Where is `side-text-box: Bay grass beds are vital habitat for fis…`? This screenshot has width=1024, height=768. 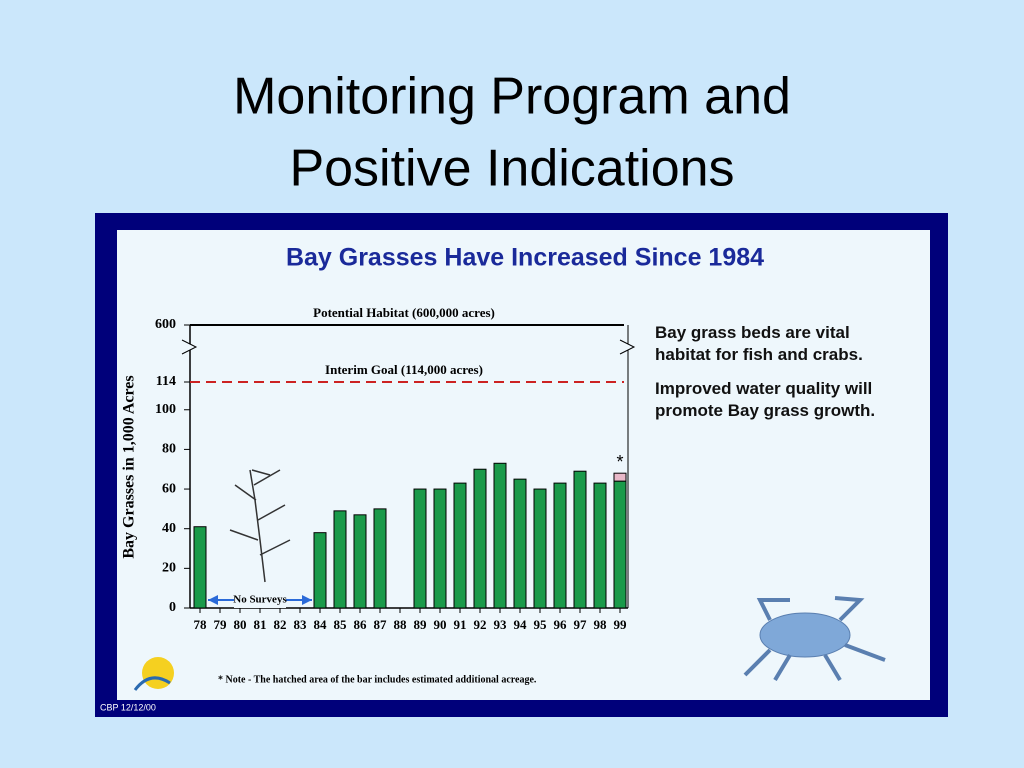
side-text-box: Bay grass beds are vital habitat for fis… is located at coordinates (775, 372).